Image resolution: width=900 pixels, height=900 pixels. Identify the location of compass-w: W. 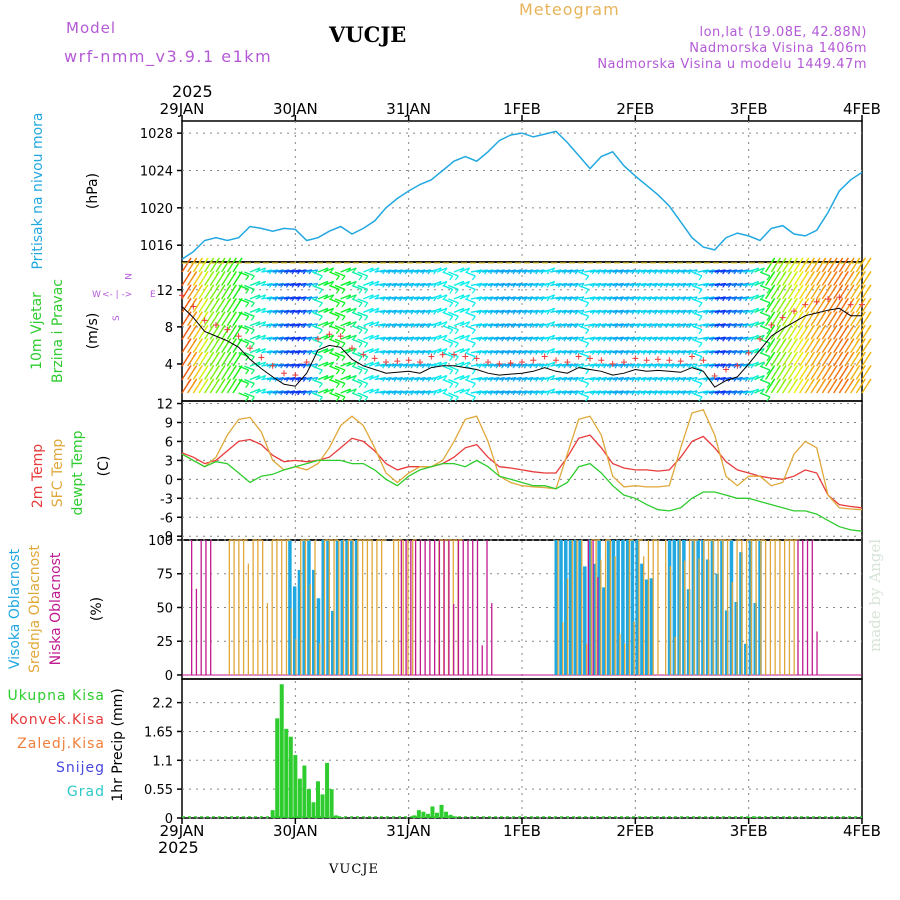
(96, 295).